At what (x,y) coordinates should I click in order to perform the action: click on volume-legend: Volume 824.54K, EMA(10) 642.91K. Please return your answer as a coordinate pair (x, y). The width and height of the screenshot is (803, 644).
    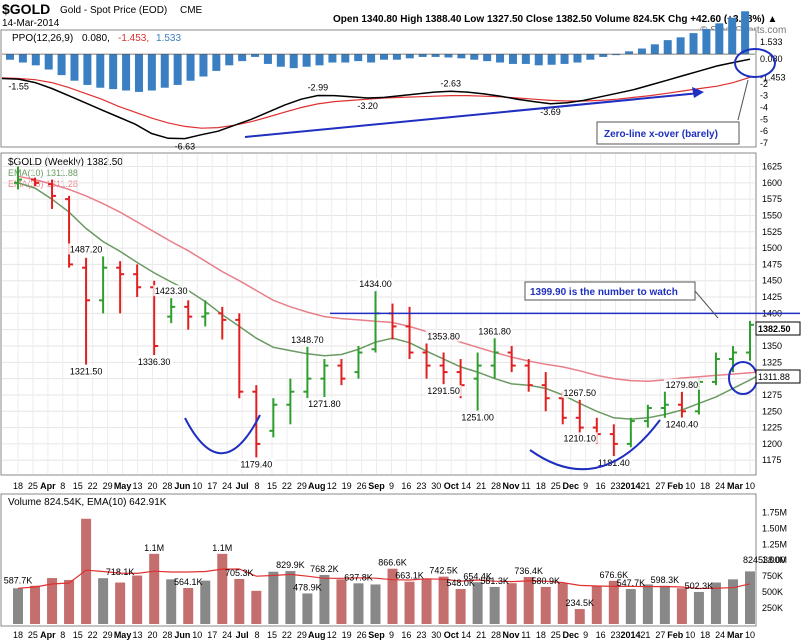
    Looking at the image, I should click on (87, 502).